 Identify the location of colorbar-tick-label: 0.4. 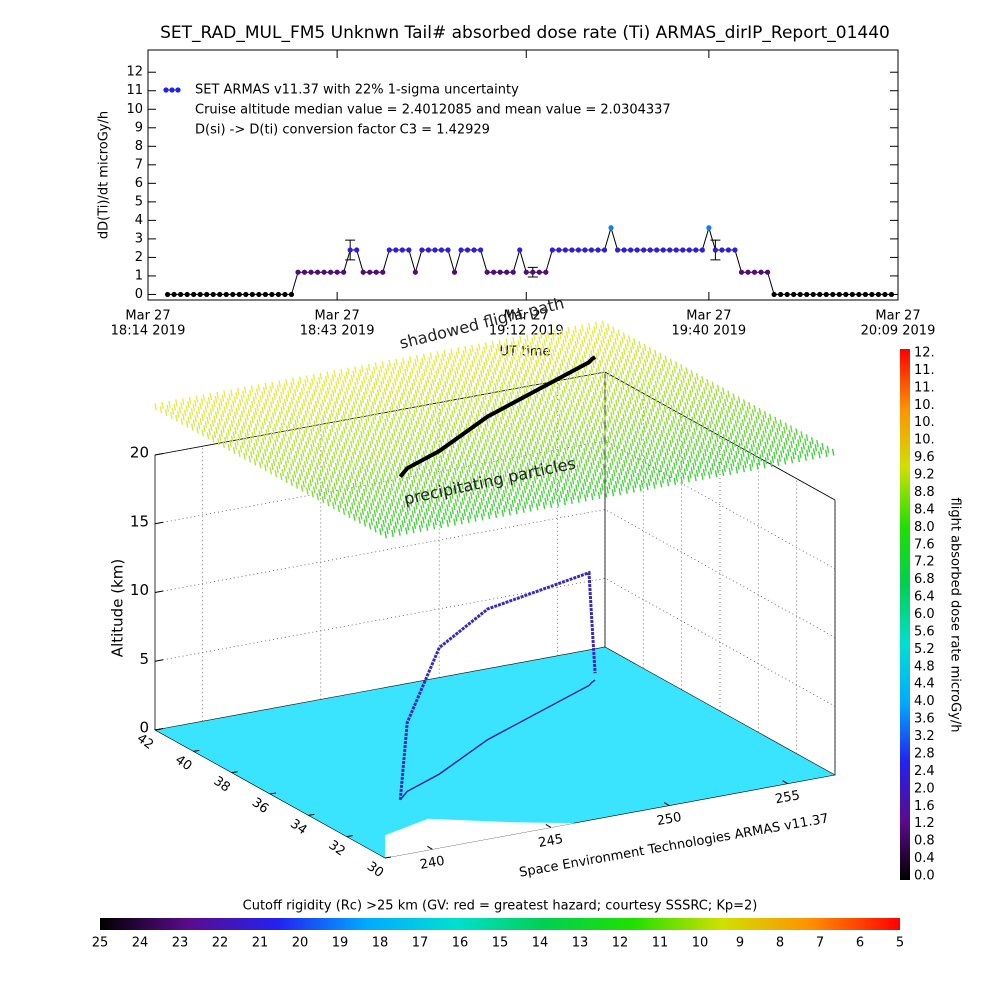
(924, 858).